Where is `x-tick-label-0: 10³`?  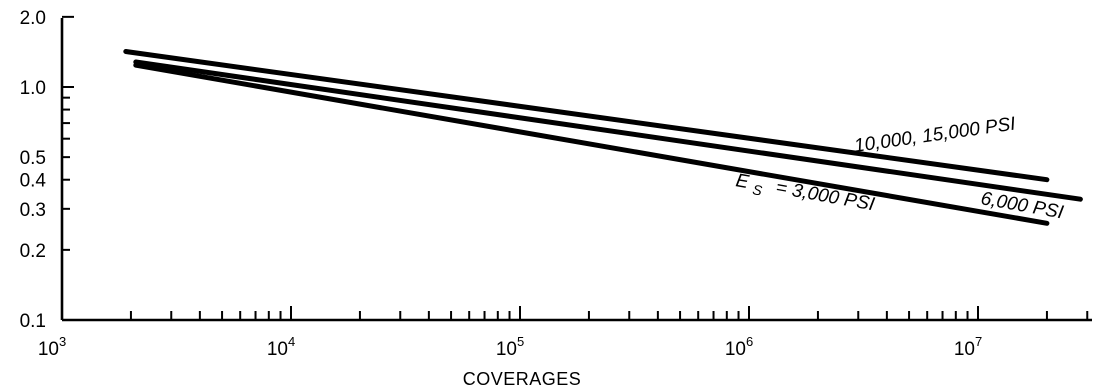
x-tick-label-0: 10³ is located at coordinates (52, 347).